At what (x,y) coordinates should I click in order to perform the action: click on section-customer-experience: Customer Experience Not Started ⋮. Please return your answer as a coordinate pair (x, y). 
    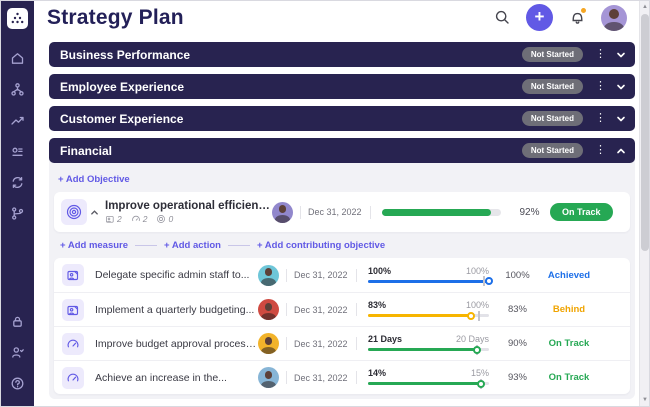
    Looking at the image, I should click on (342, 118).